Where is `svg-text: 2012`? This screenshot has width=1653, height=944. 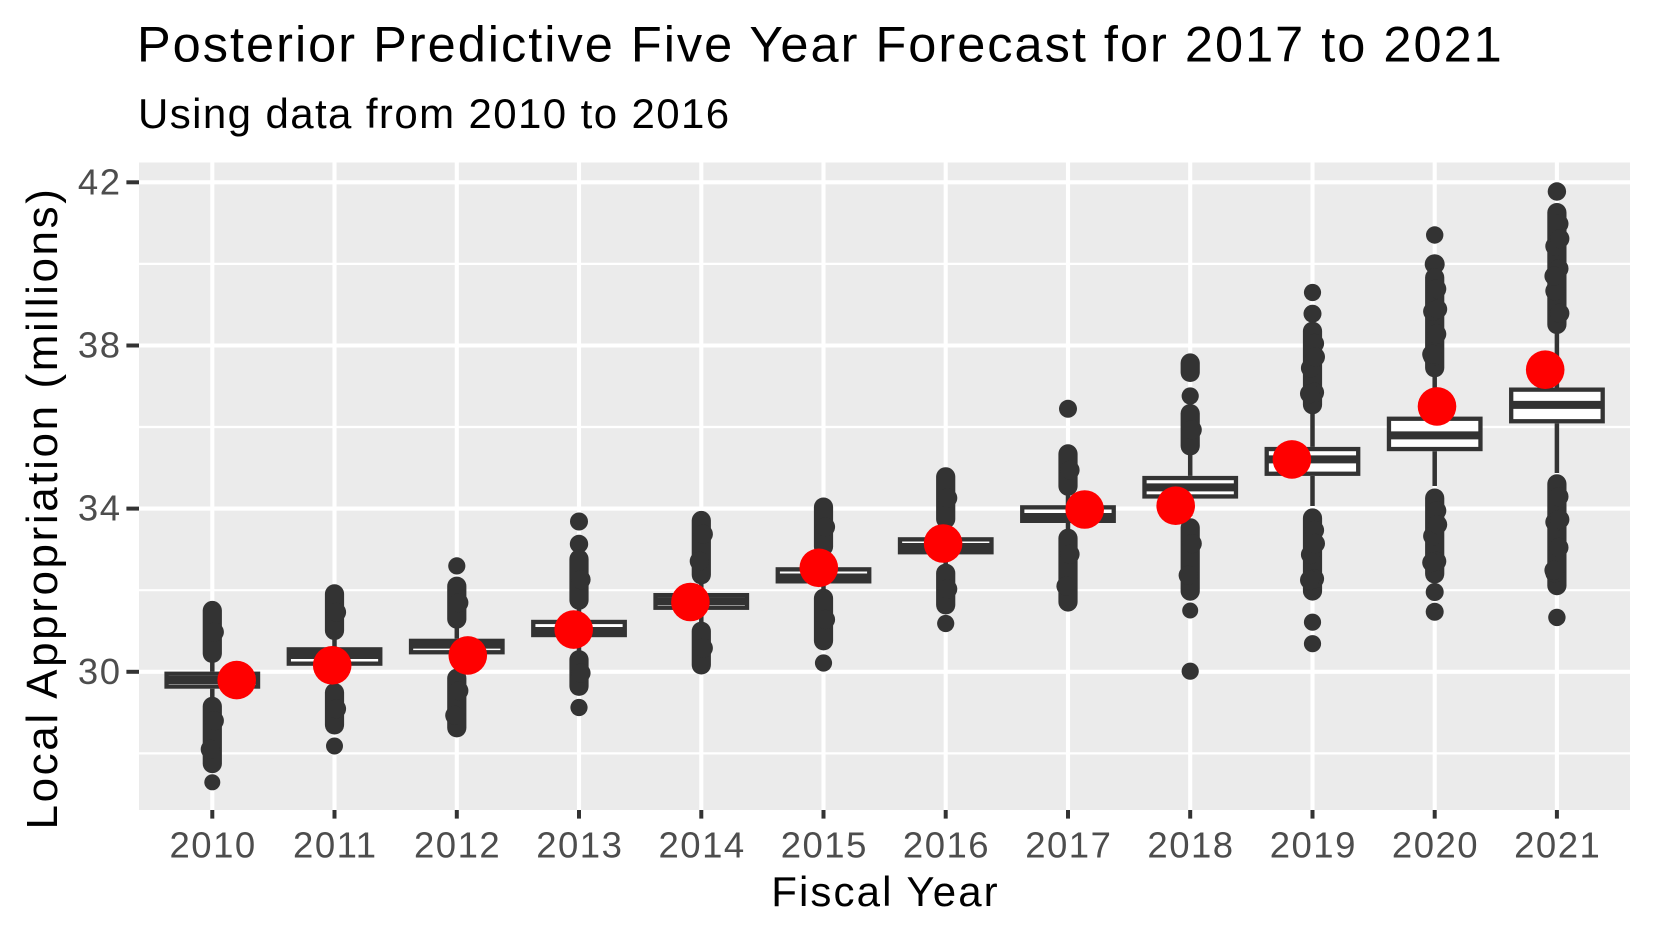 svg-text: 2012 is located at coordinates (457, 845).